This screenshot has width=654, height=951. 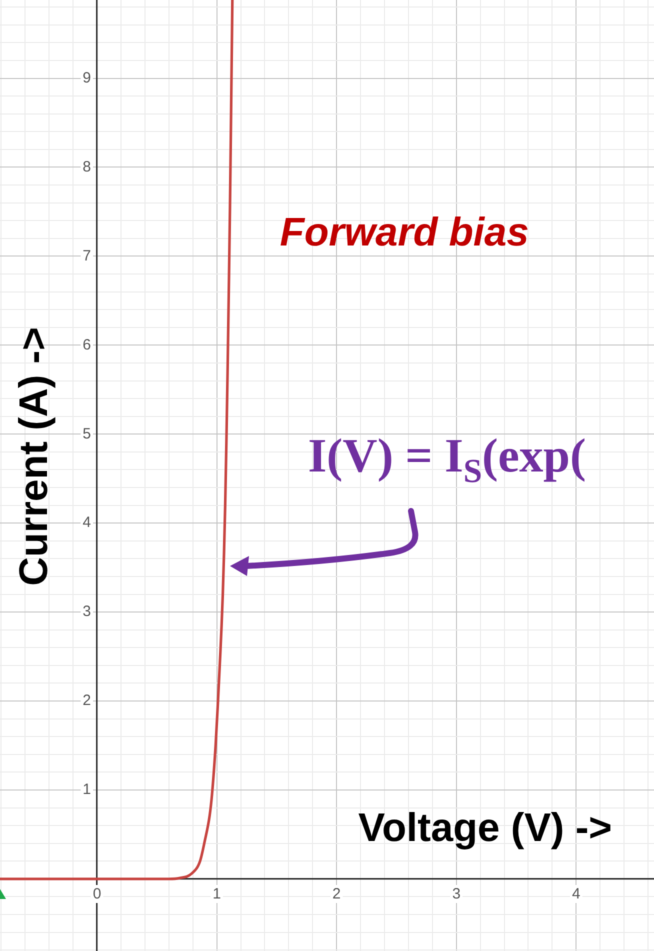 I want to click on y-tick-label: 6, so click(x=87, y=345).